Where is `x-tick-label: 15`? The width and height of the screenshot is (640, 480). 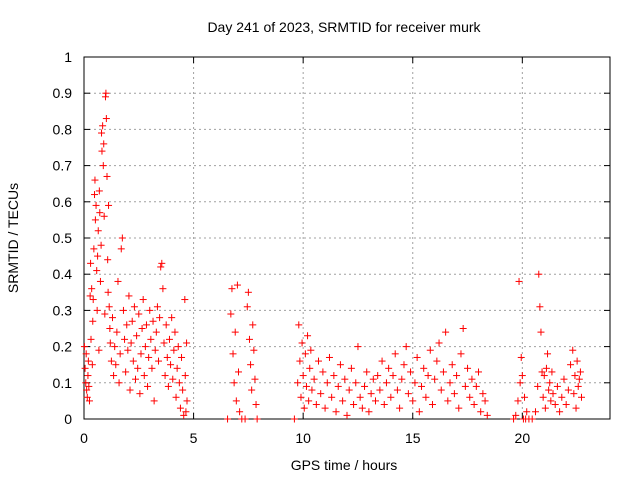
x-tick-label: 15 is located at coordinates (413, 438).